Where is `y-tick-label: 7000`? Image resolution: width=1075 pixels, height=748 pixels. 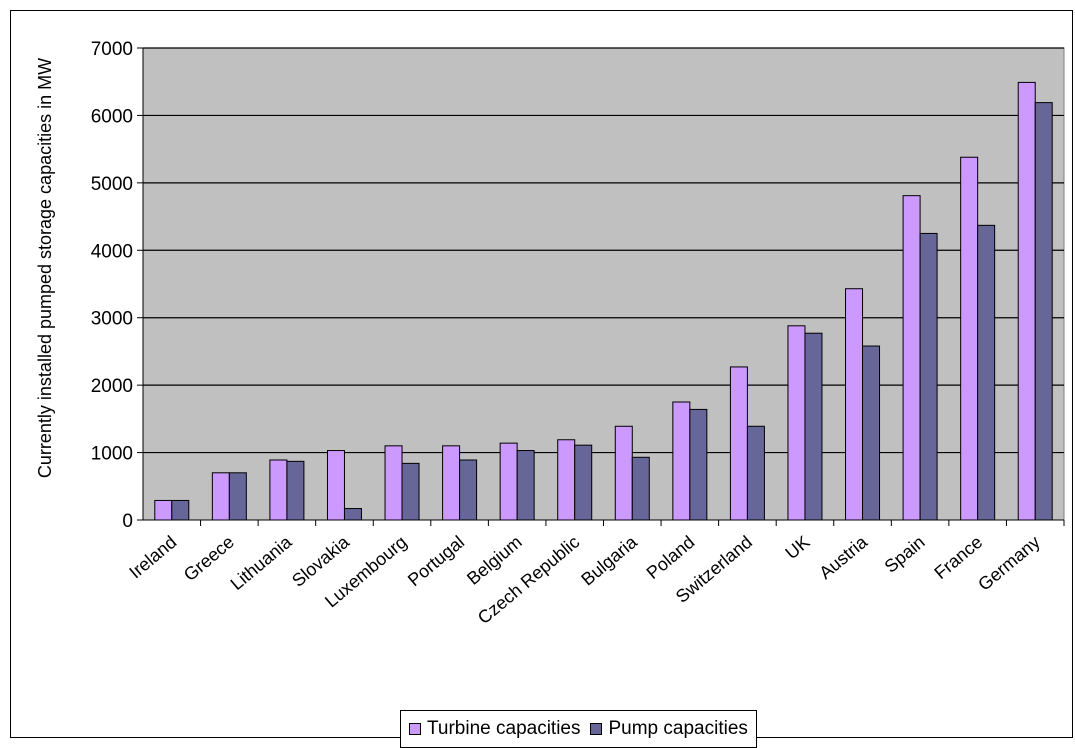
y-tick-label: 7000 is located at coordinates (112, 49).